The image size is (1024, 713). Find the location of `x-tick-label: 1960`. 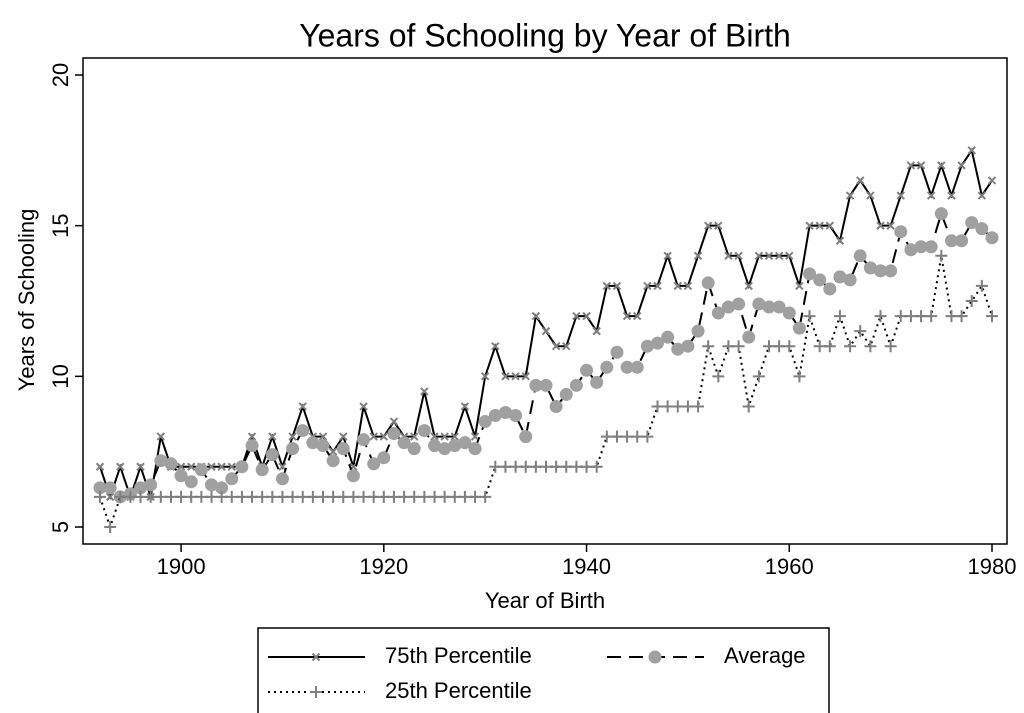

x-tick-label: 1960 is located at coordinates (789, 566).